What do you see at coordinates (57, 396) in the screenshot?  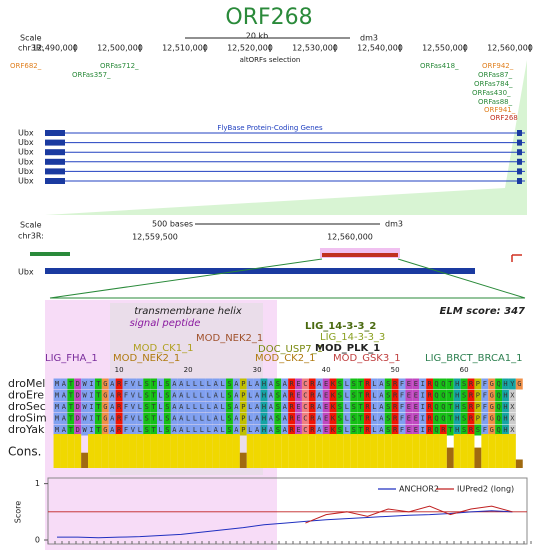 I see `residue: M` at bounding box center [57, 396].